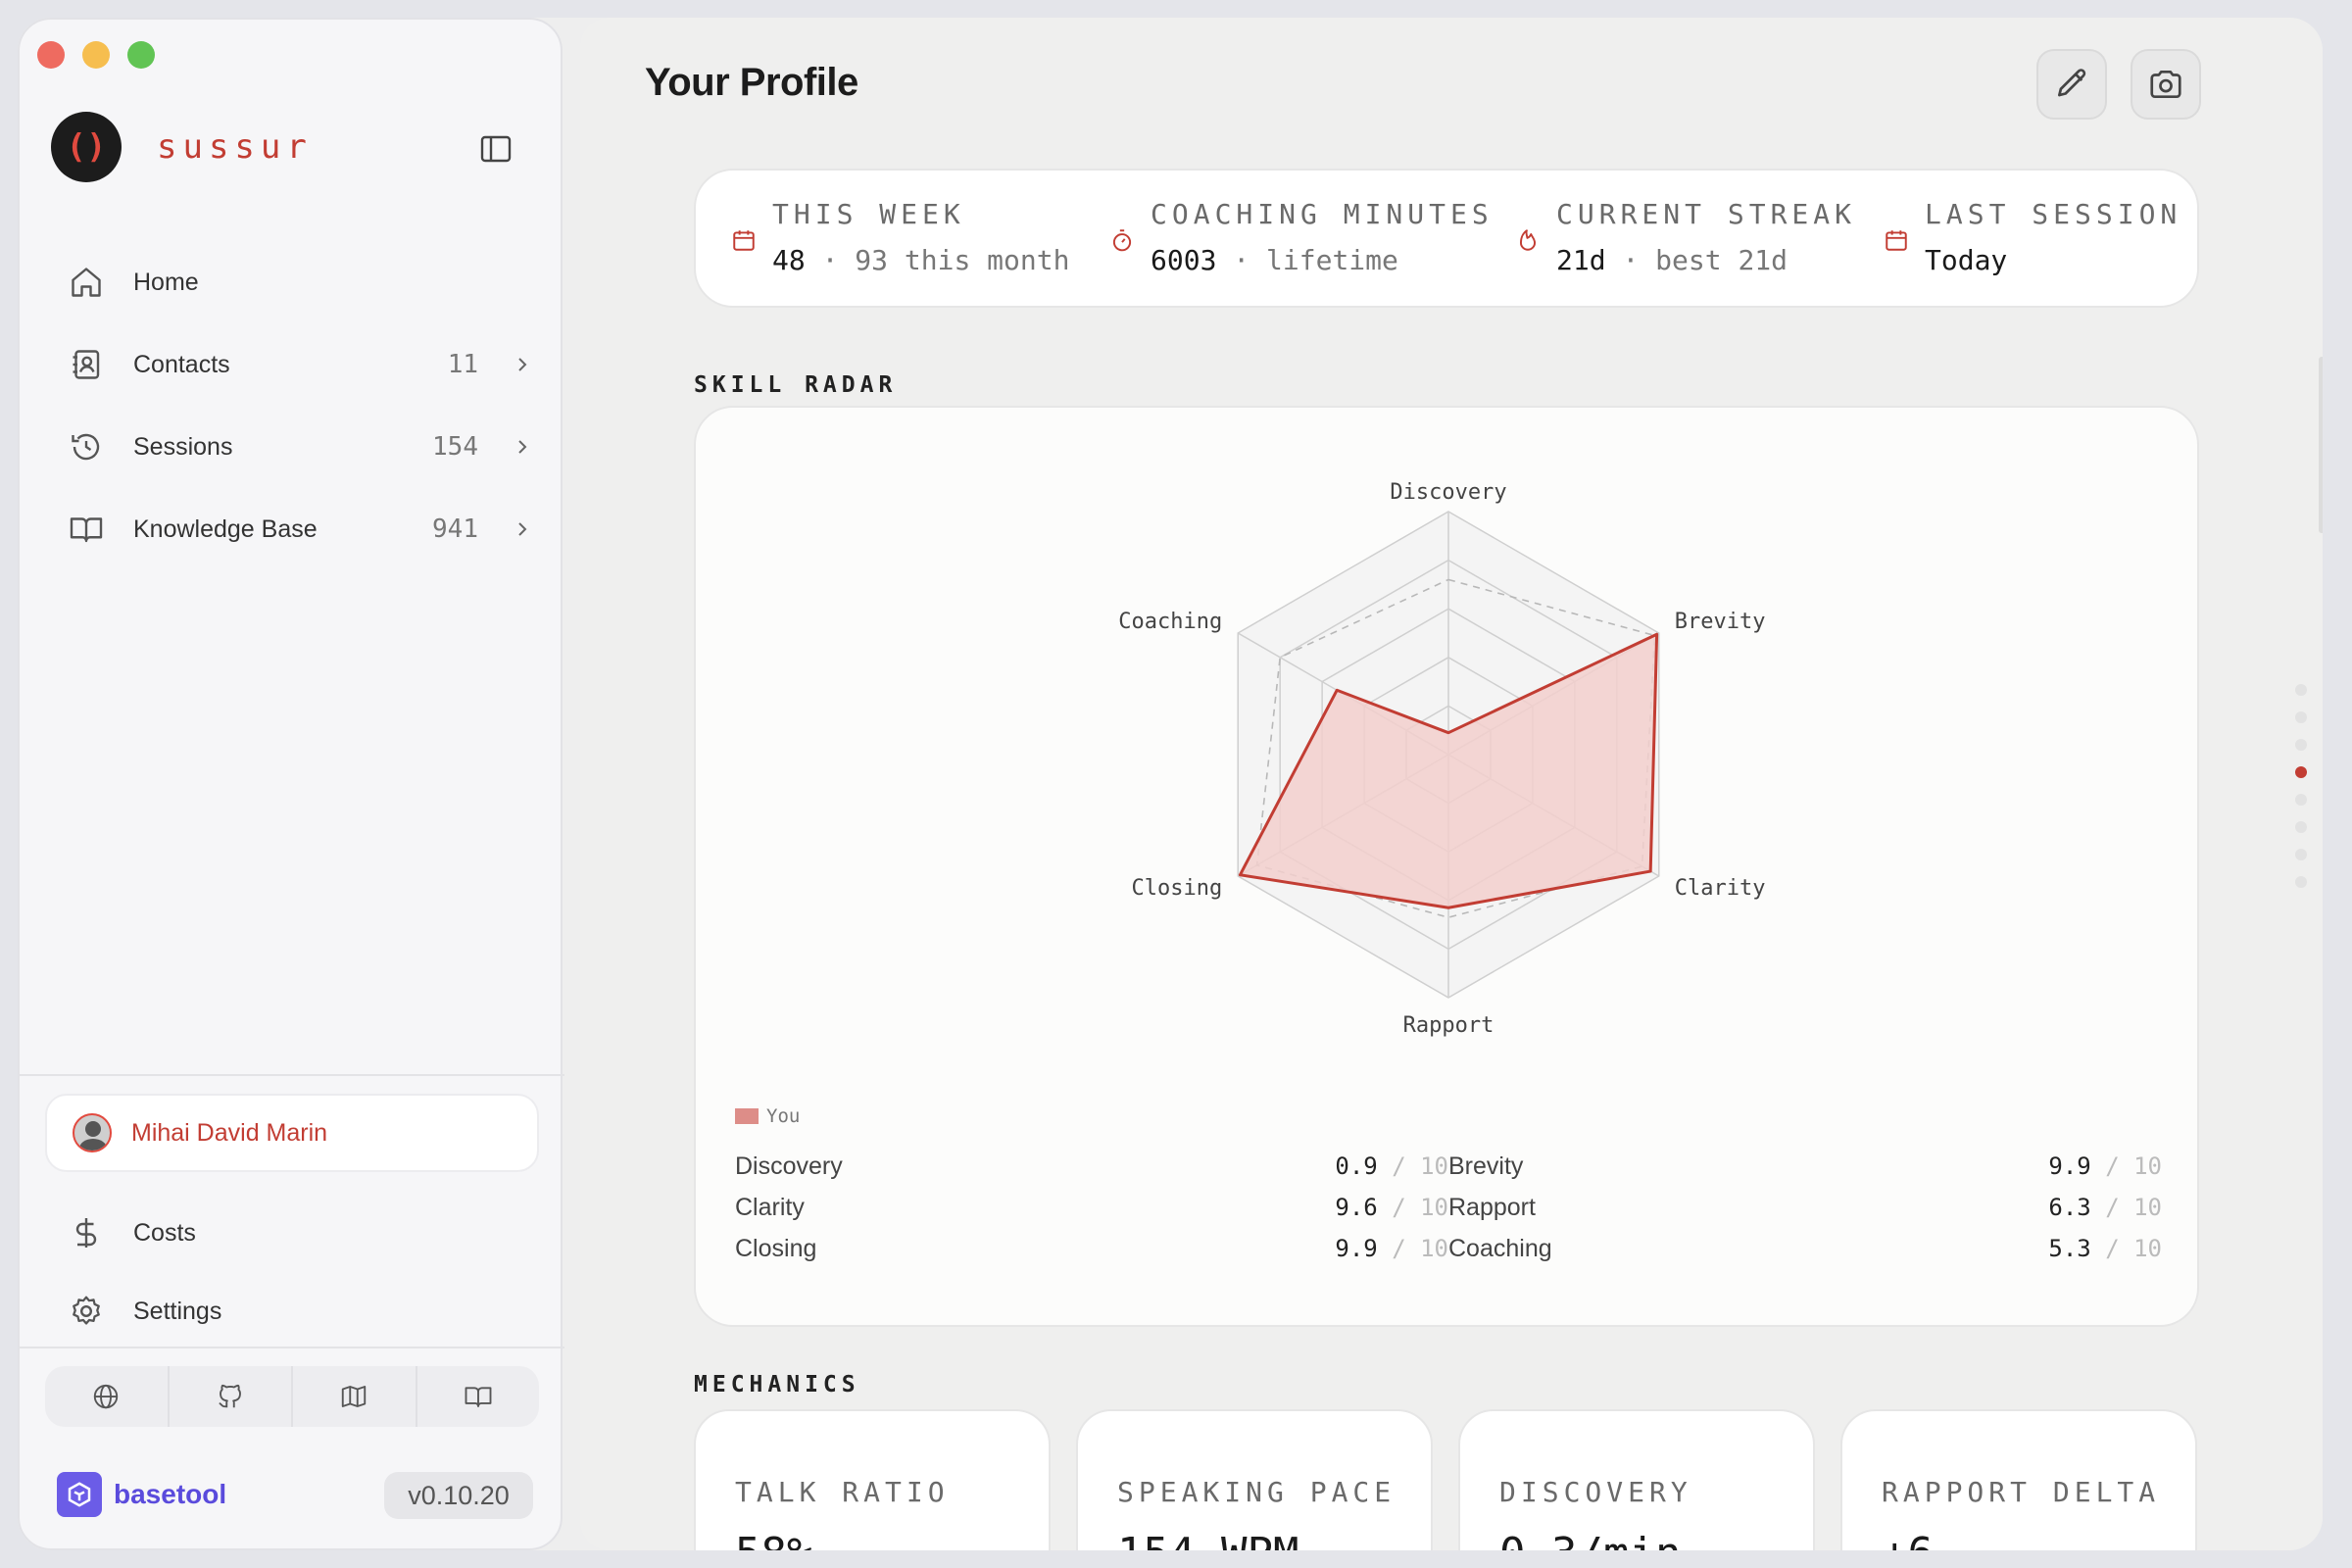  Describe the element at coordinates (141, 55) in the screenshot. I see `maximize-window-button` at that location.